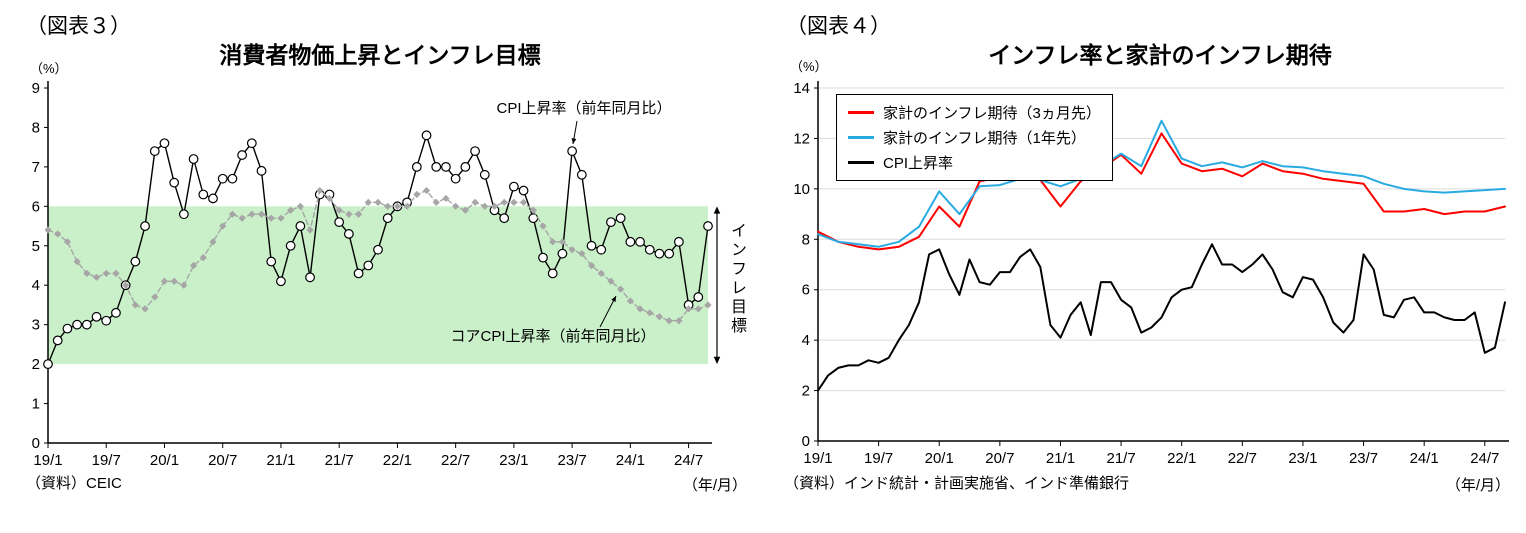 This screenshot has height=533, width=1526. What do you see at coordinates (380, 55) in the screenshot?
I see `figure3-title: 消費者物価上昇とインフレ目標` at bounding box center [380, 55].